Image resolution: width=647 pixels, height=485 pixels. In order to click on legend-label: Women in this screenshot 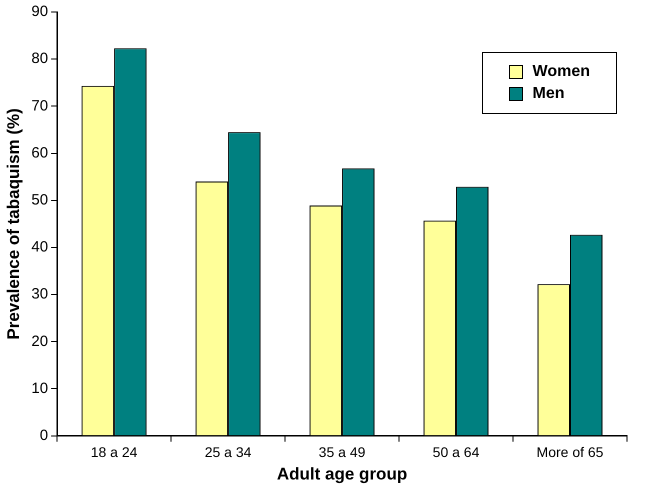, I will do `click(561, 72)`.